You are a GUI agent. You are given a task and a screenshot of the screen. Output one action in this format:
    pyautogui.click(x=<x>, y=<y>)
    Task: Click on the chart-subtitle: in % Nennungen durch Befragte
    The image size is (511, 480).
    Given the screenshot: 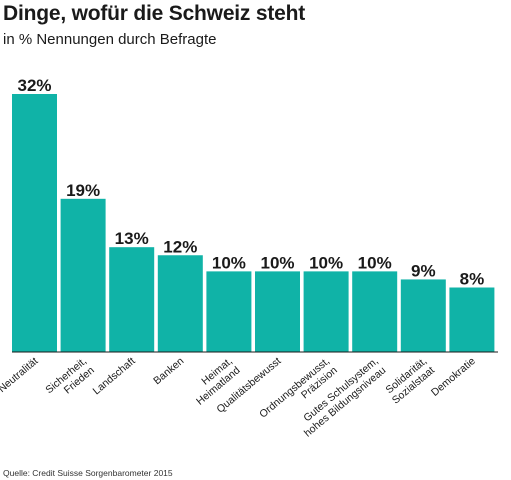 What is the action you would take?
    pyautogui.click(x=110, y=39)
    